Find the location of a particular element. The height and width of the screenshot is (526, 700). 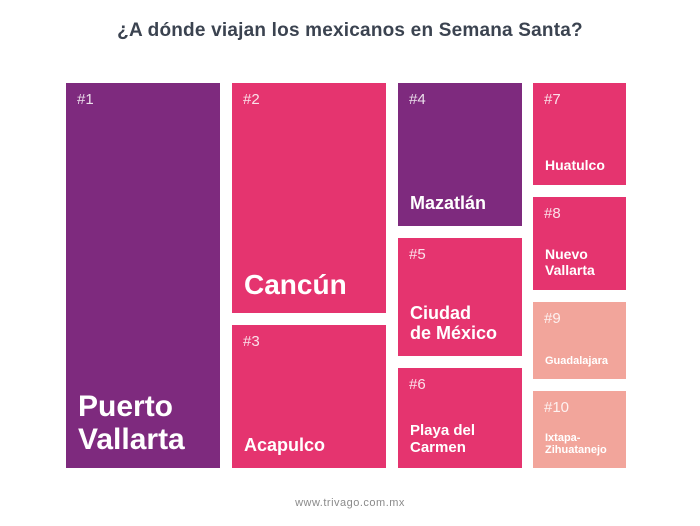

tile-label: Acapulco is located at coordinates (312, 445).